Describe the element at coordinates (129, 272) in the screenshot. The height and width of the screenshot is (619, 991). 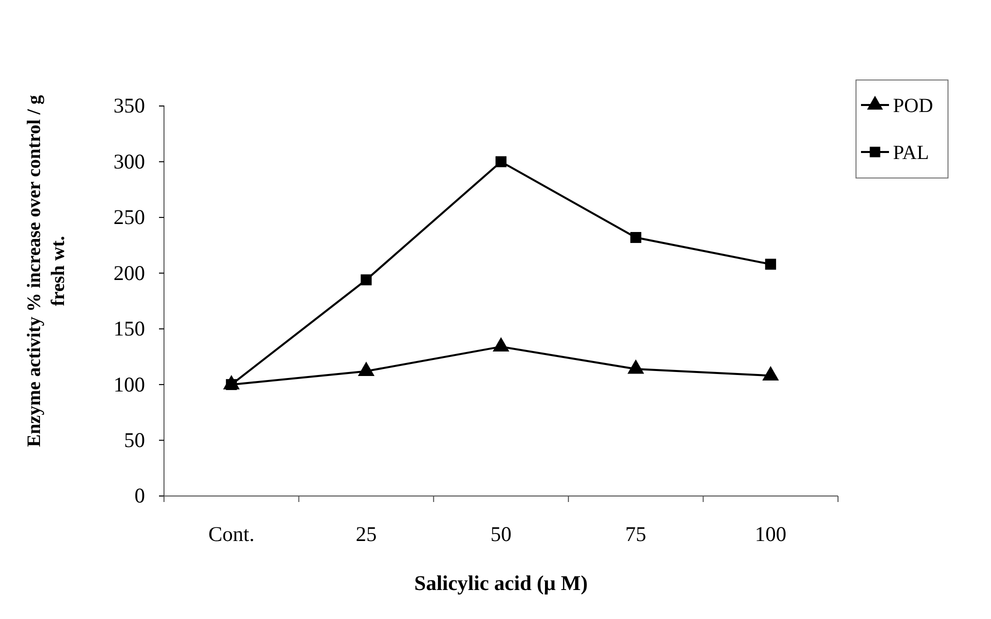
I see `y-tick-label: 200` at that location.